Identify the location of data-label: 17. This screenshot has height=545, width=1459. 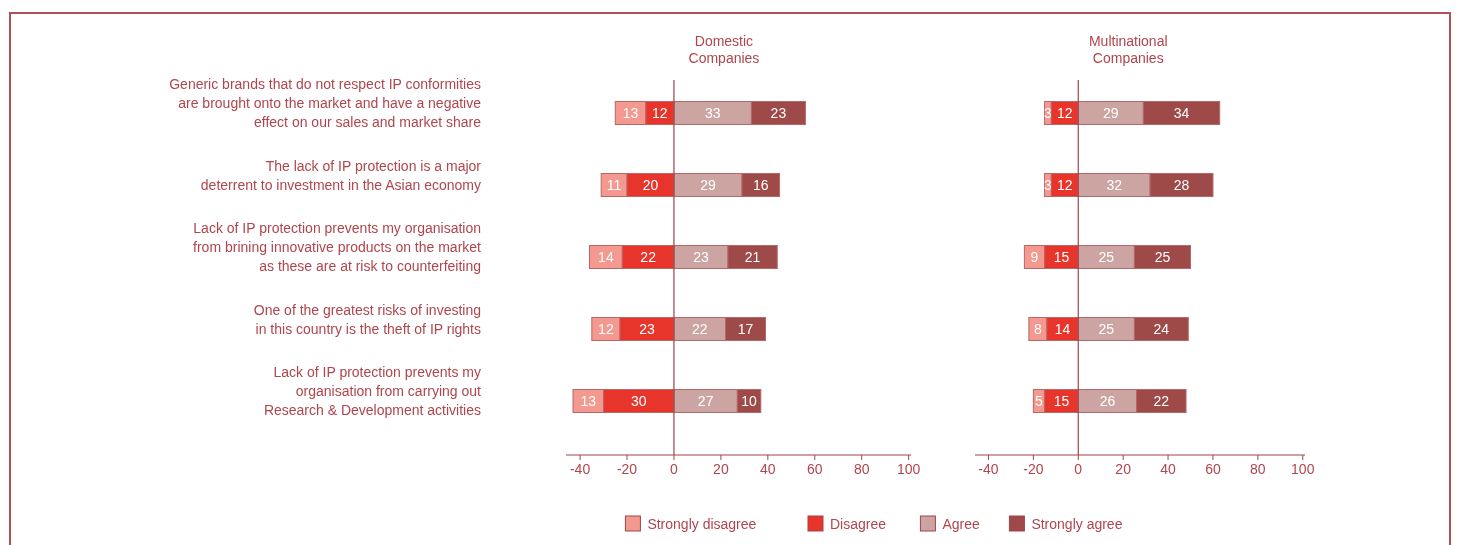
(745, 329).